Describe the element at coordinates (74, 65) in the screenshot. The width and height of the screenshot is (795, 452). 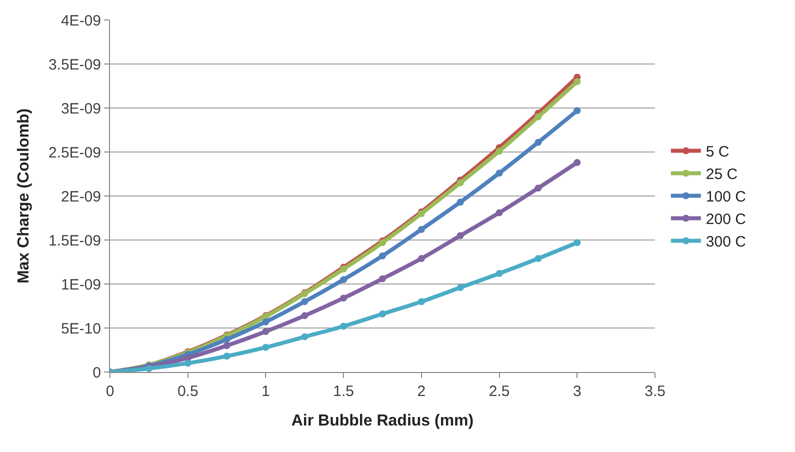
I see `y-tick-label: 3.5E-09` at that location.